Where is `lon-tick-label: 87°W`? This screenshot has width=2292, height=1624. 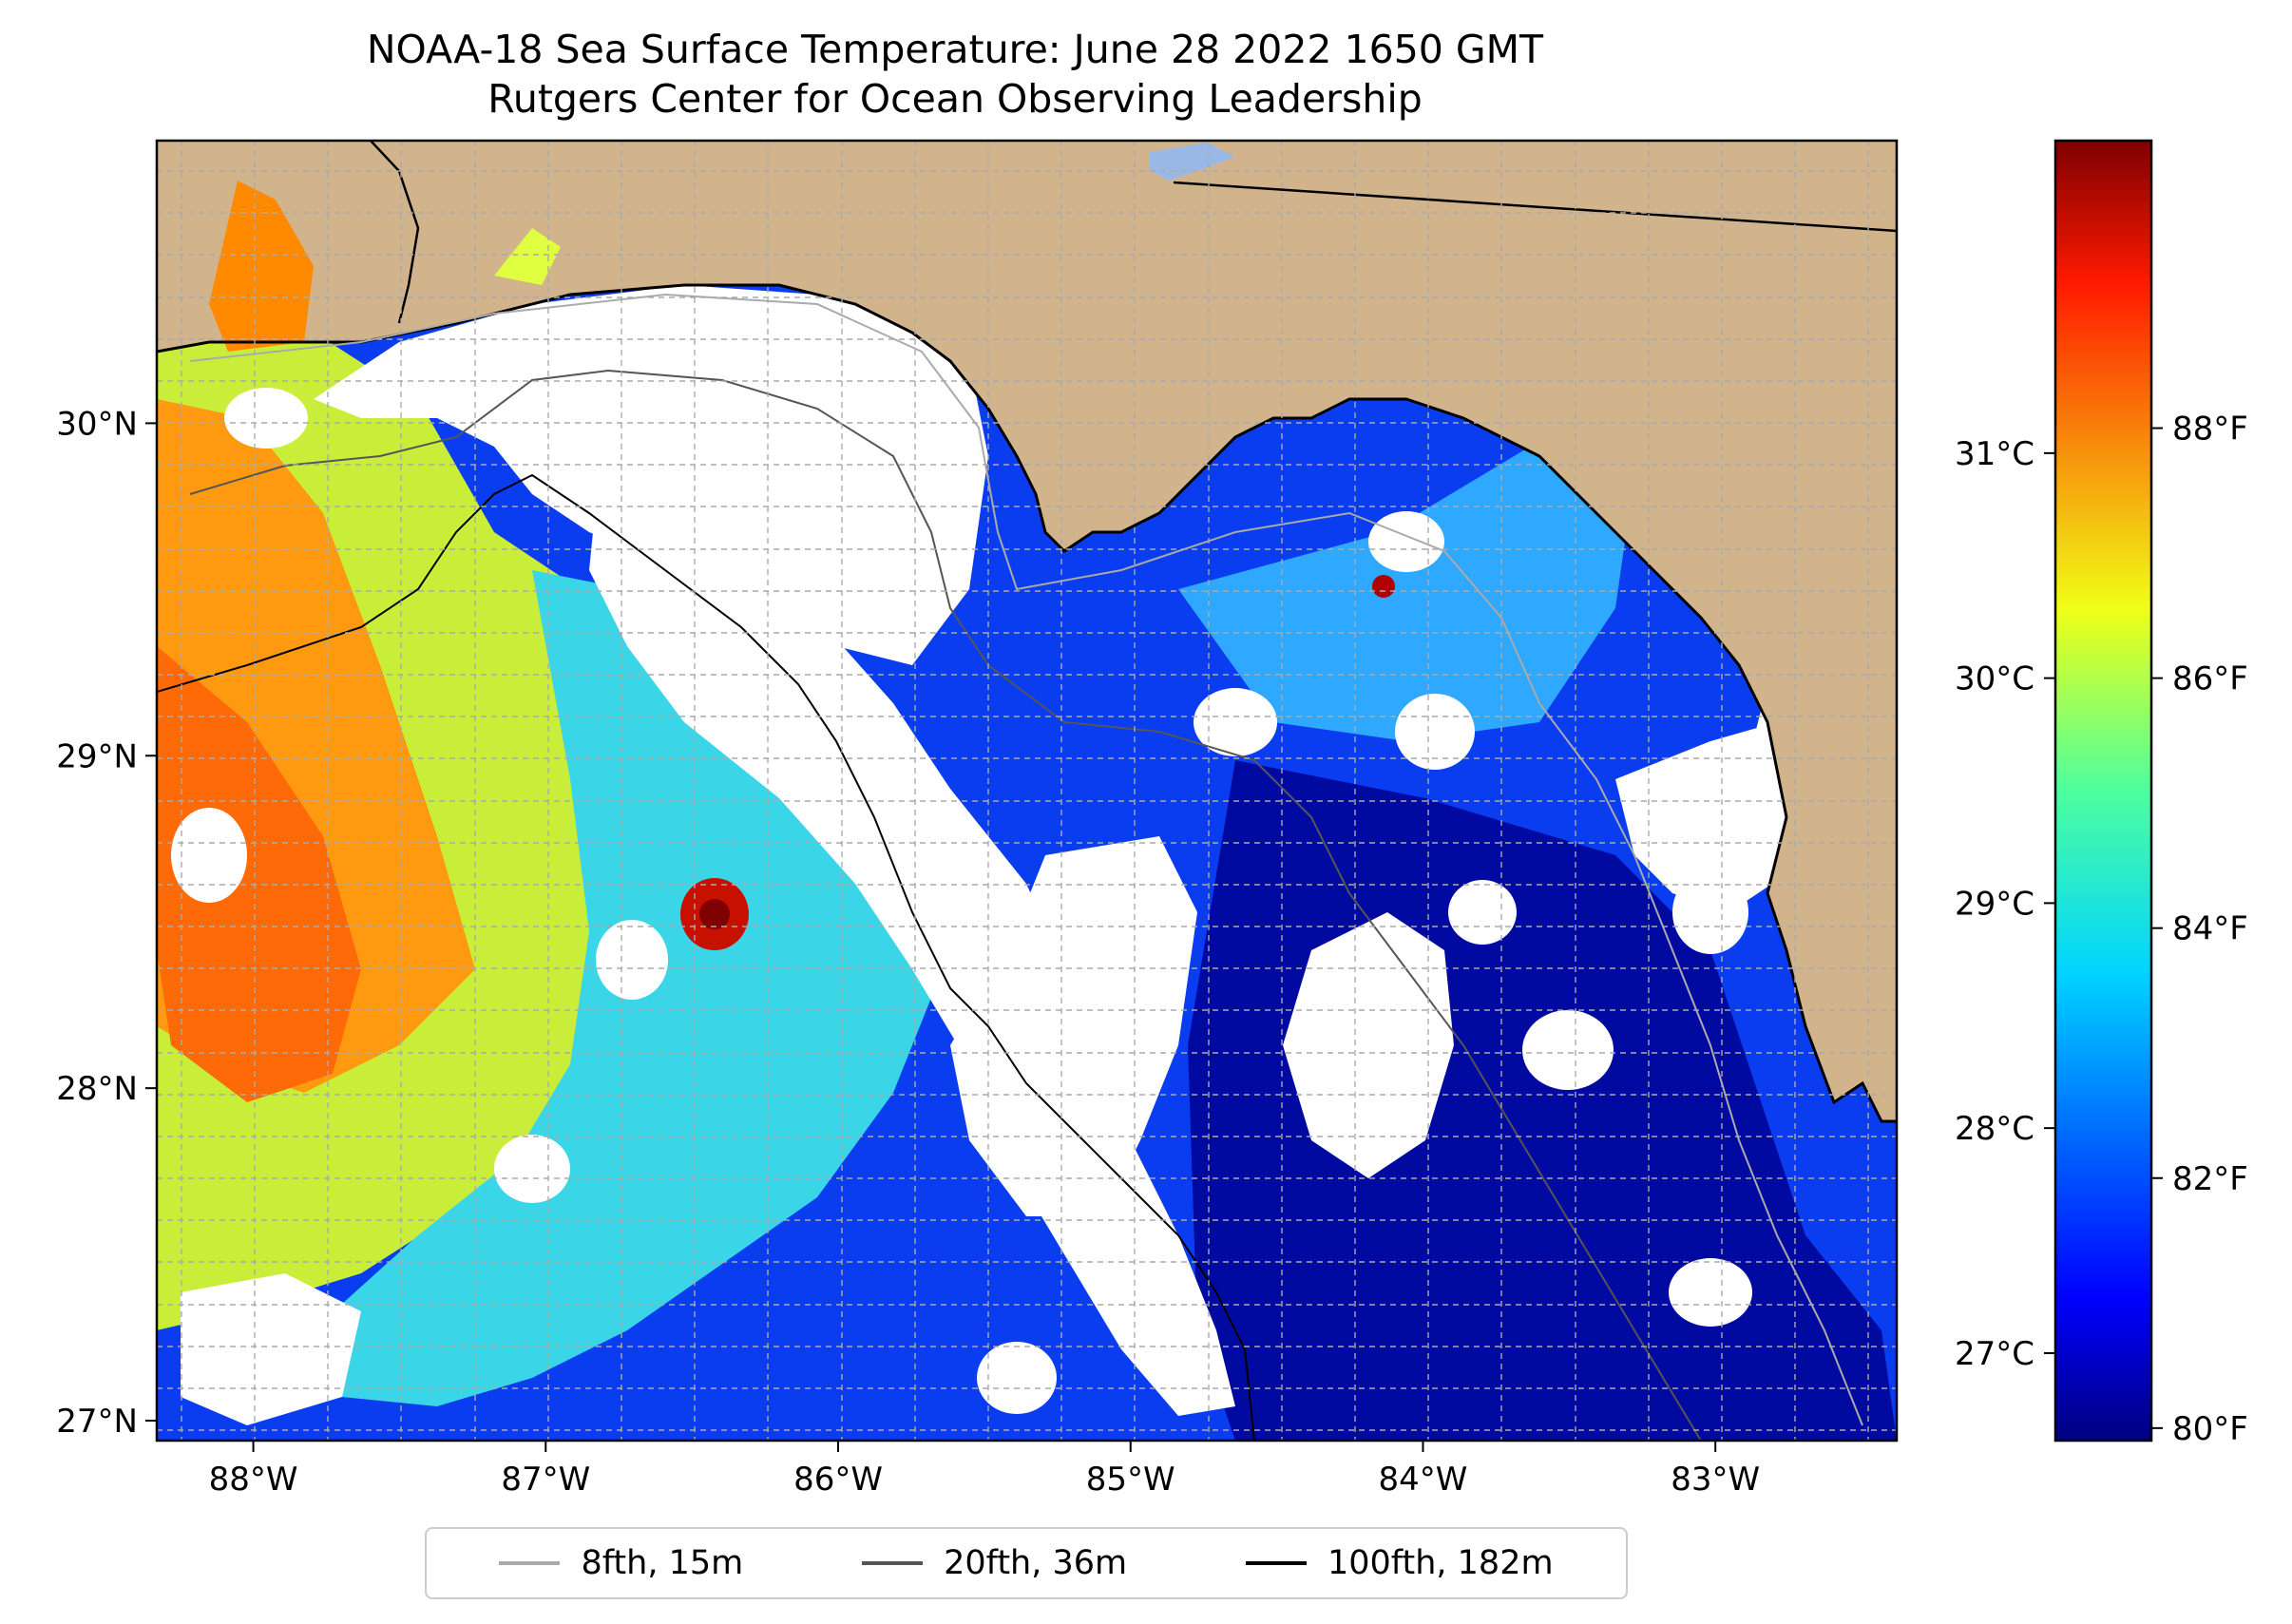
lon-tick-label: 87°W is located at coordinates (545, 1480).